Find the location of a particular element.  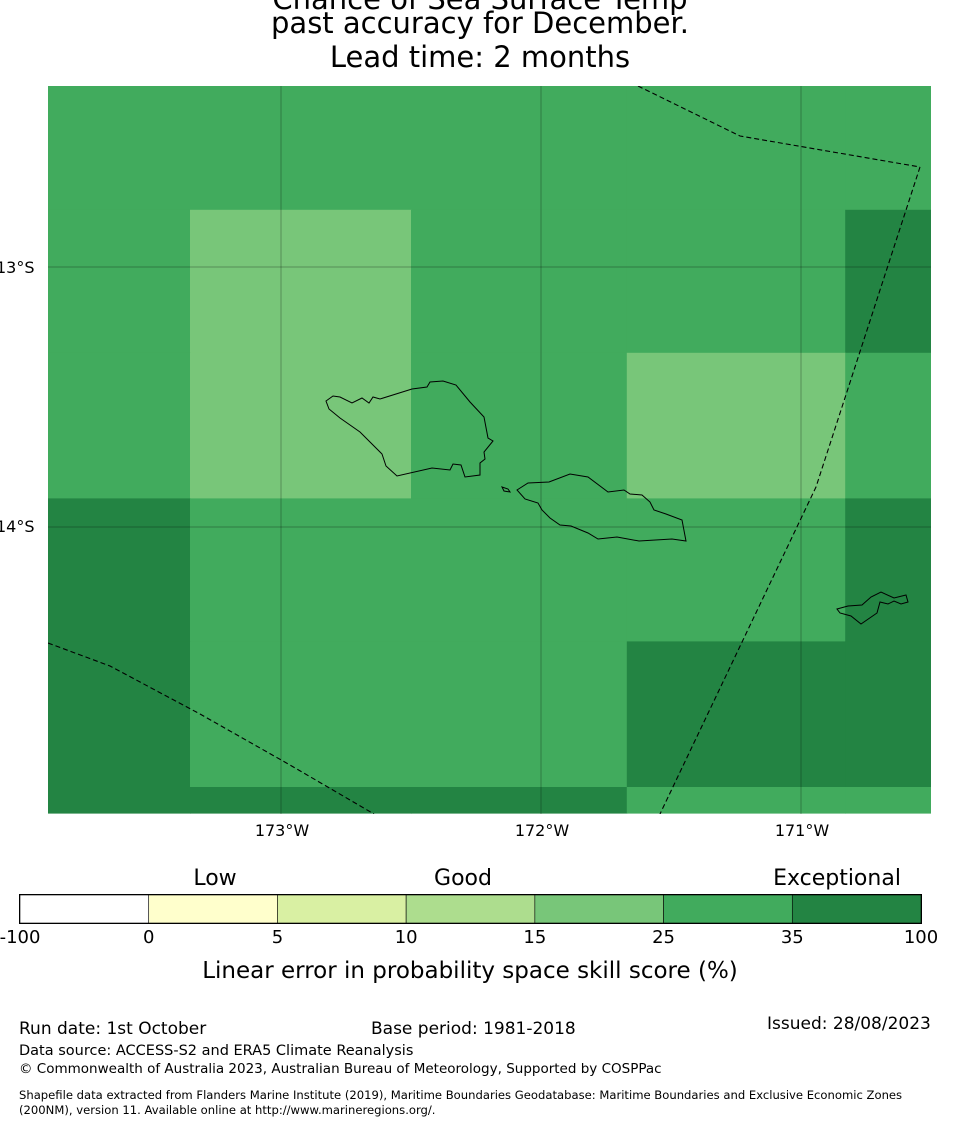

colorbar-category-low: Low is located at coordinates (215, 878).